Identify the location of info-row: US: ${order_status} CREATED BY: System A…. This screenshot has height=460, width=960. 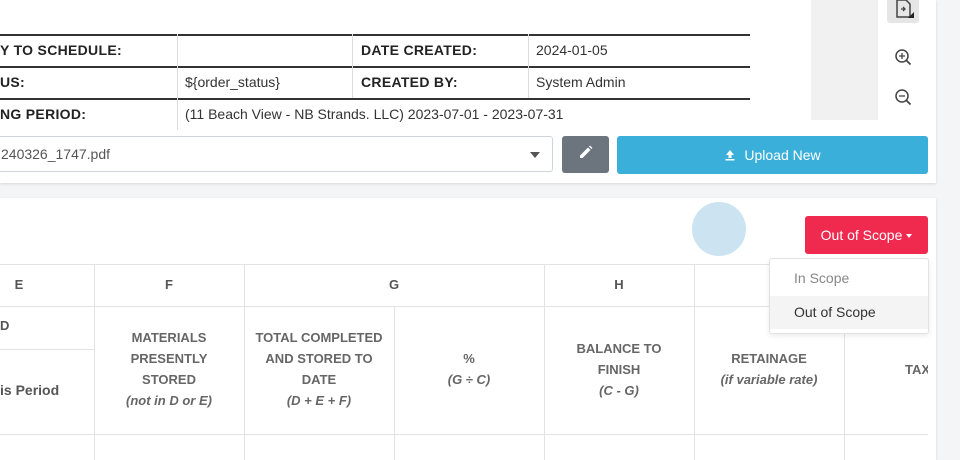
(375, 82).